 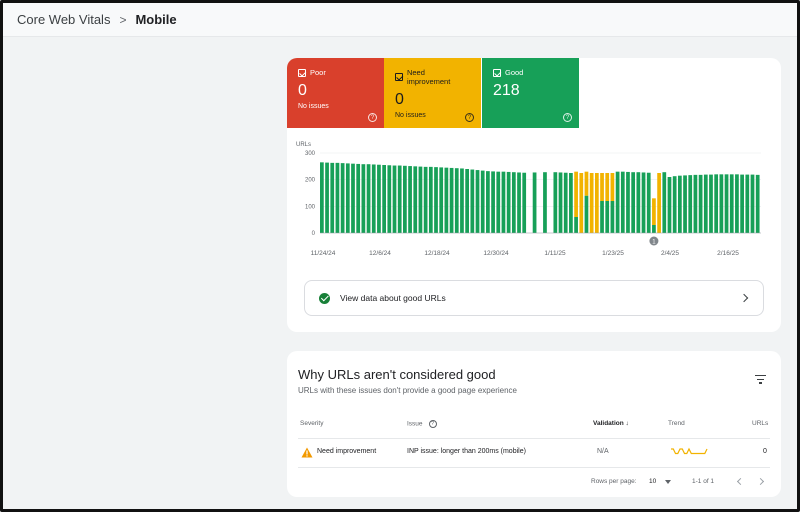 What do you see at coordinates (728, 253) in the screenshot?
I see `x-tick-label: 2/16/25` at bounding box center [728, 253].